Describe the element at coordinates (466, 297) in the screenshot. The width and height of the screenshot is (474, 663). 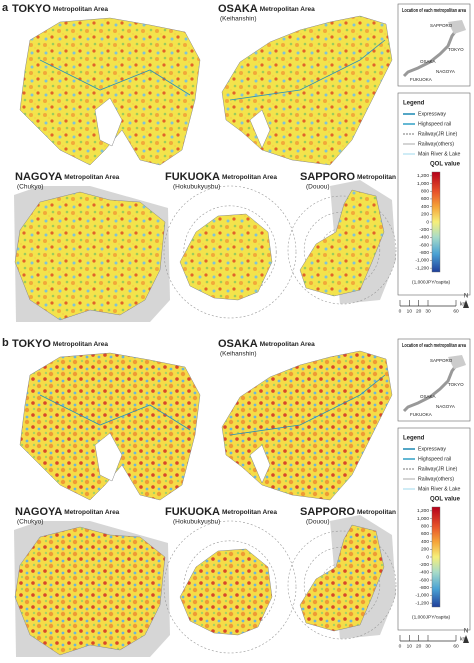
I see `north: N` at that location.